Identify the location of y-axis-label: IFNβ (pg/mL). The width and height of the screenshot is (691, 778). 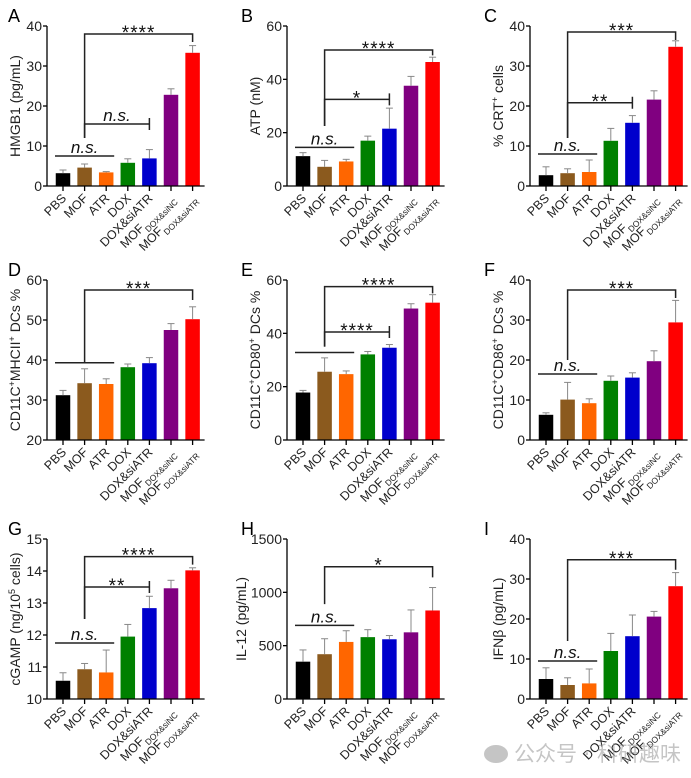
(498, 619).